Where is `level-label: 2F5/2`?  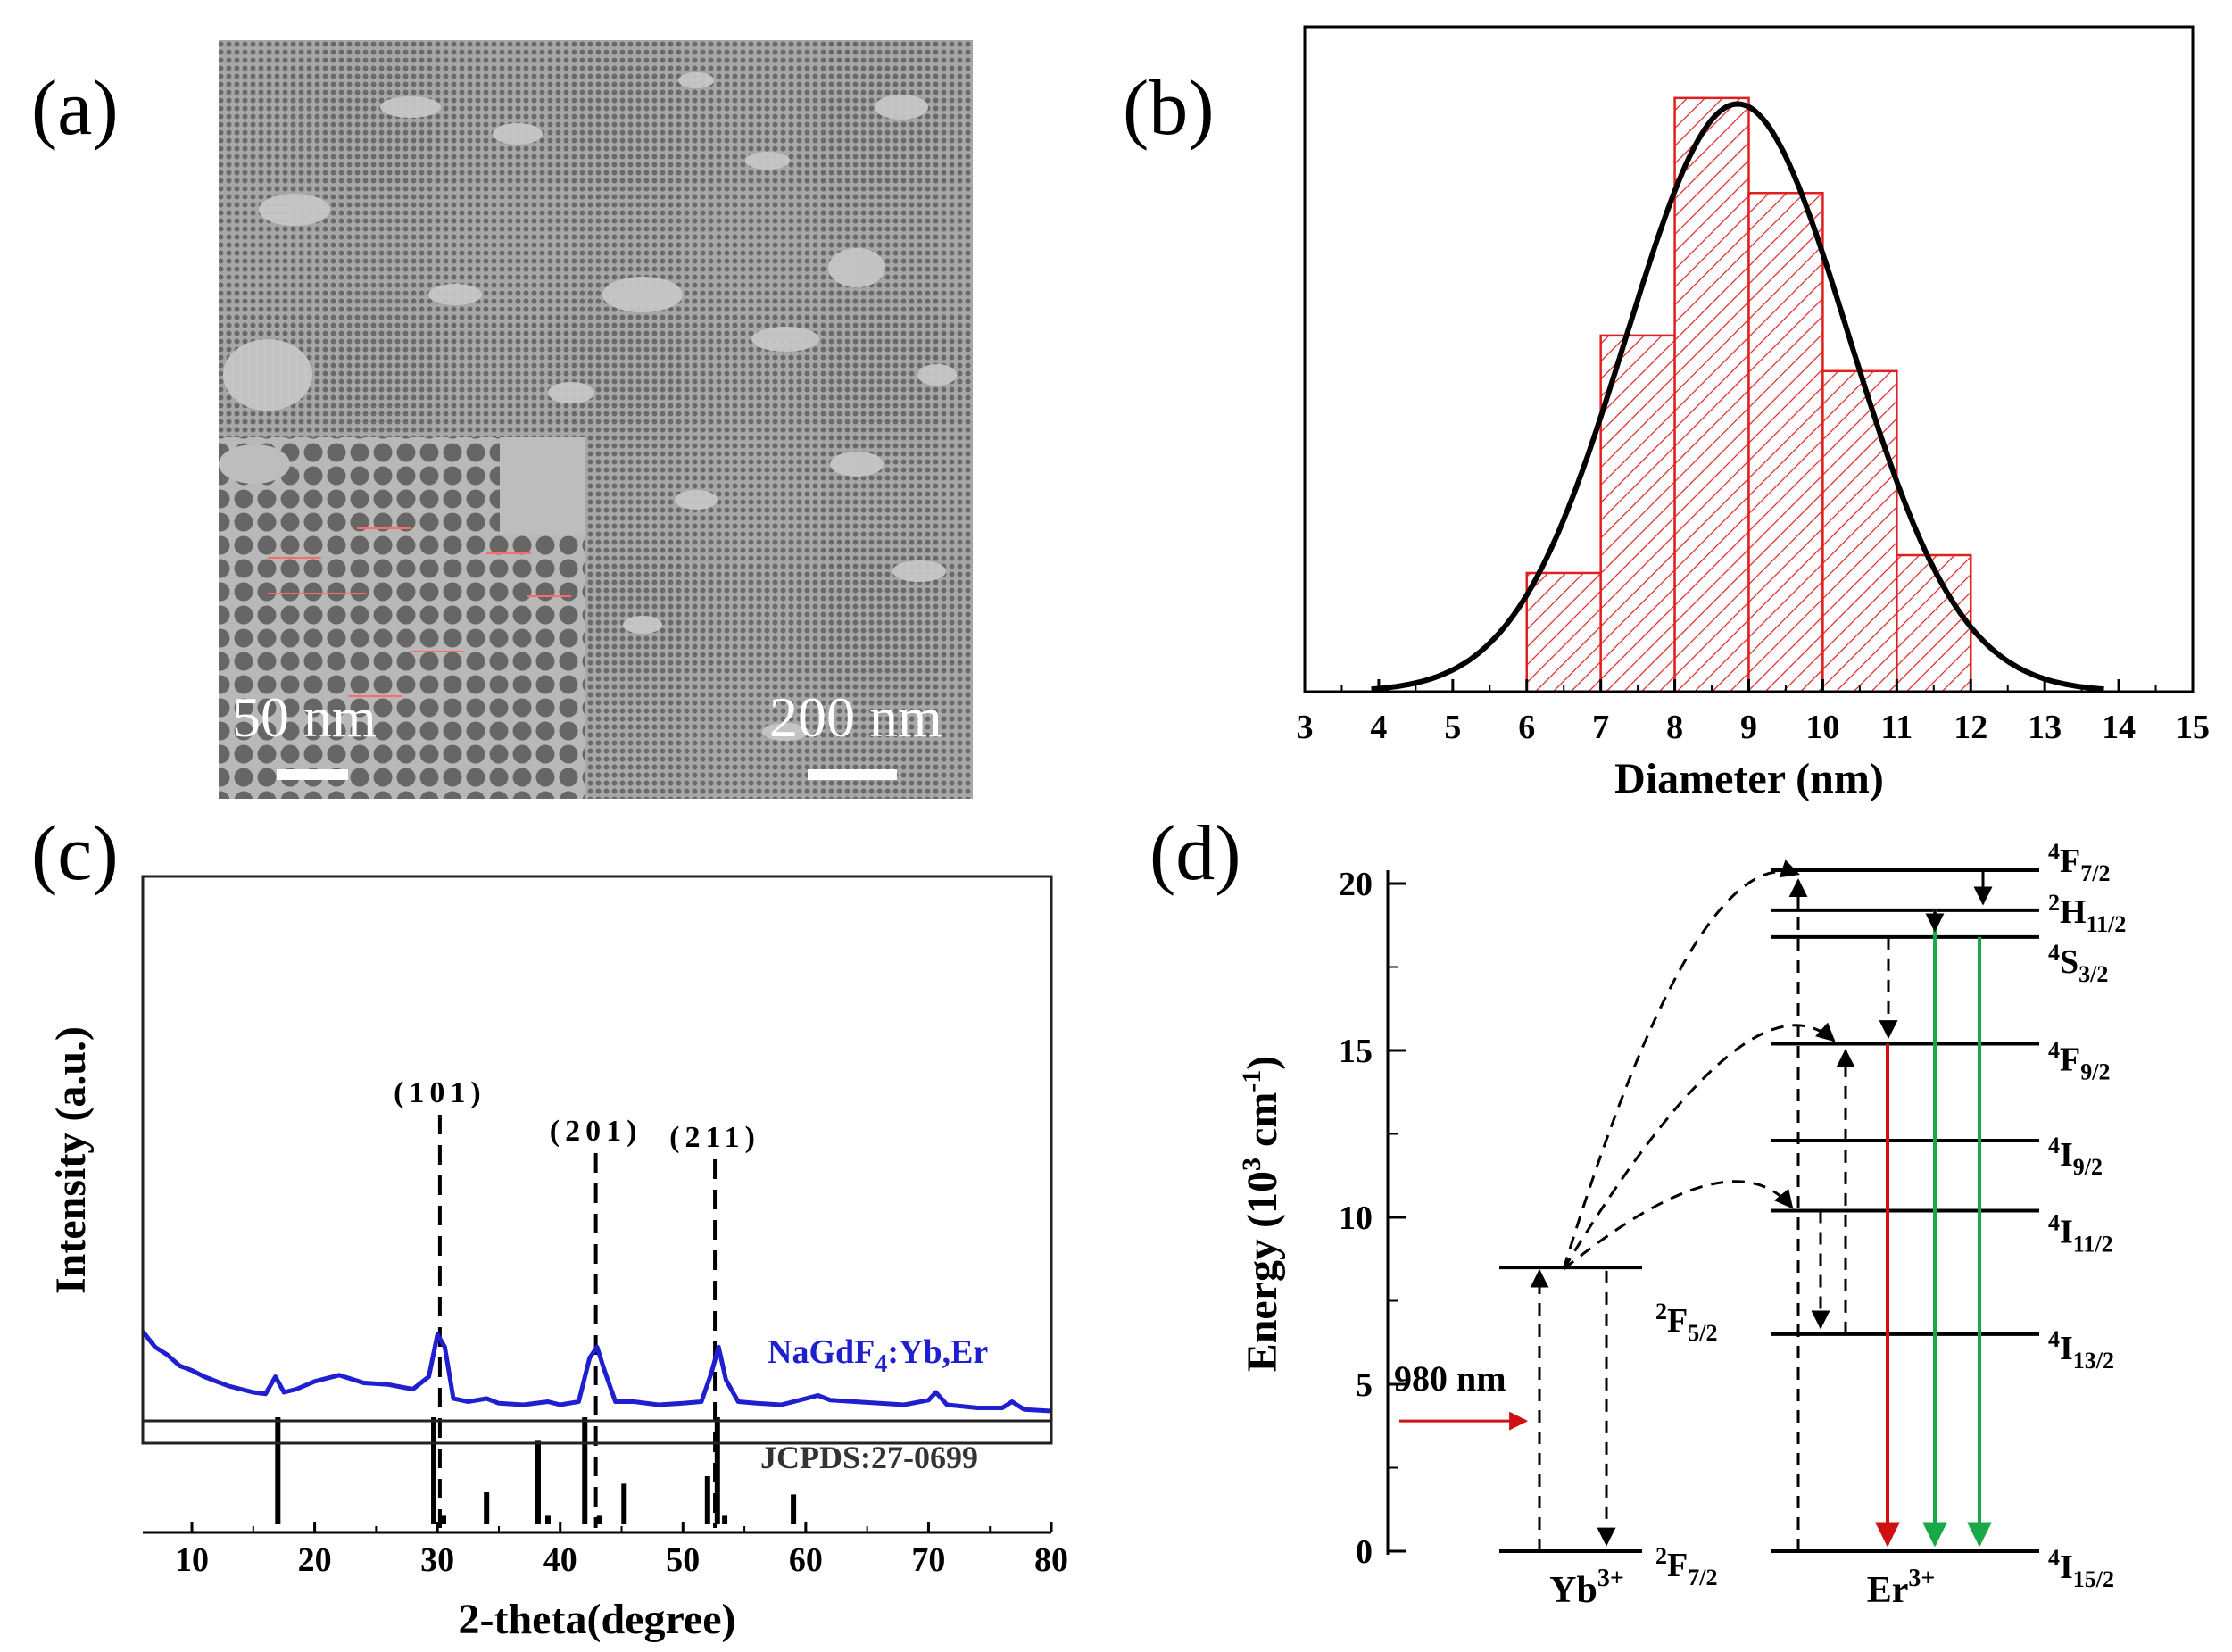
level-label: 2F5/2 is located at coordinates (1686, 1323).